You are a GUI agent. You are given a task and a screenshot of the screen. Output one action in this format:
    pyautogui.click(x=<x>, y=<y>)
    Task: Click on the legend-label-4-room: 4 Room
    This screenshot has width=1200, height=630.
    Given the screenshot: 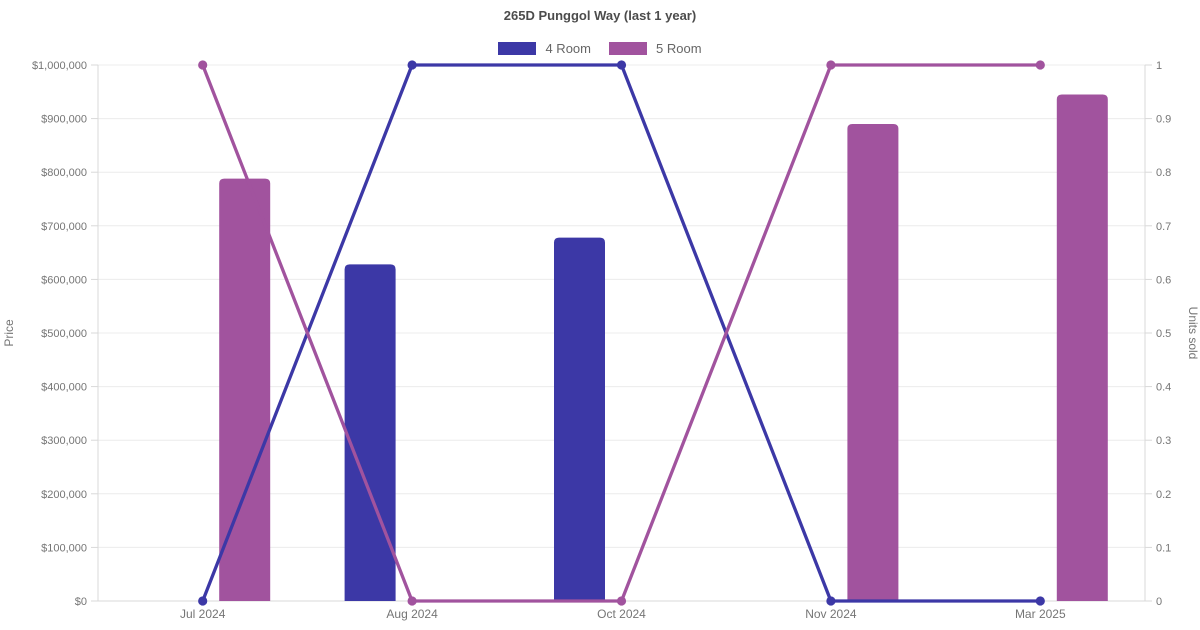 What is the action you would take?
    pyautogui.click(x=568, y=48)
    